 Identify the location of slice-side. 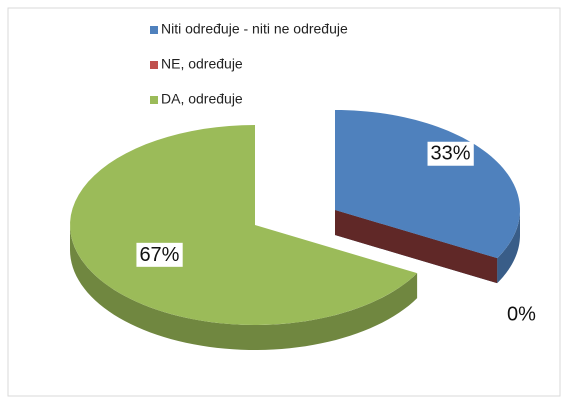
(508, 247).